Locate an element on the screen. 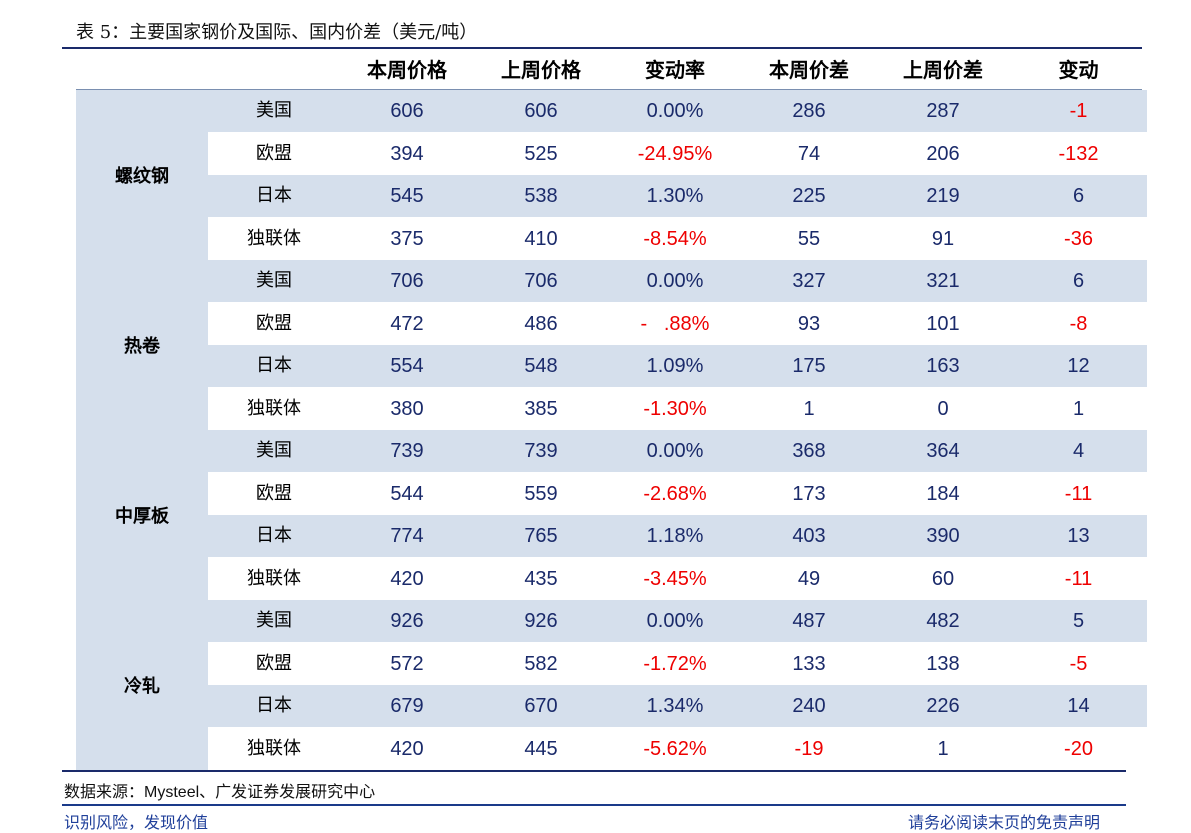 The width and height of the screenshot is (1191, 833). cell-last-price: 548 is located at coordinates (541, 366).